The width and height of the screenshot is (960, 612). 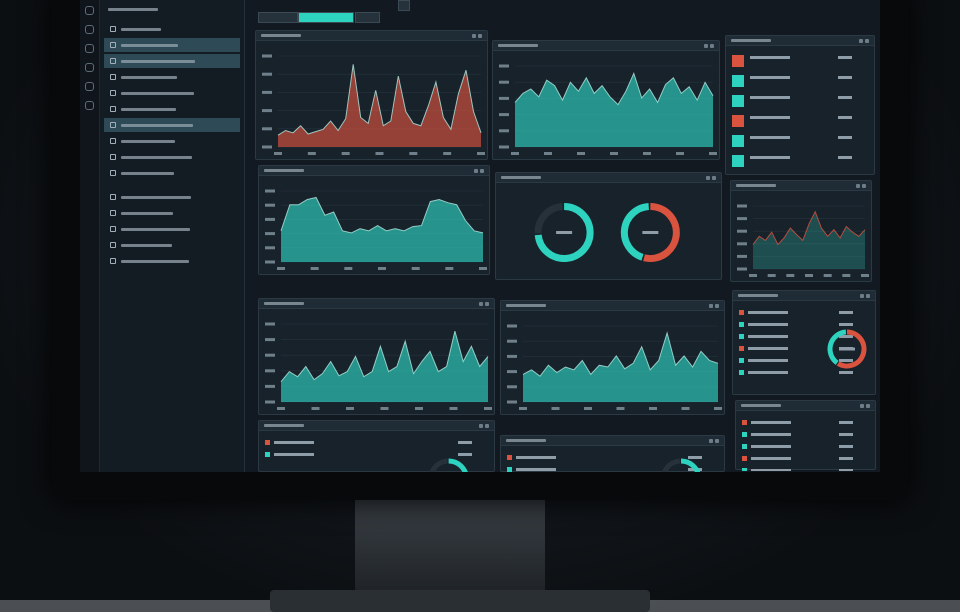 What do you see at coordinates (837, 347) in the screenshot?
I see `donut-slice` at bounding box center [837, 347].